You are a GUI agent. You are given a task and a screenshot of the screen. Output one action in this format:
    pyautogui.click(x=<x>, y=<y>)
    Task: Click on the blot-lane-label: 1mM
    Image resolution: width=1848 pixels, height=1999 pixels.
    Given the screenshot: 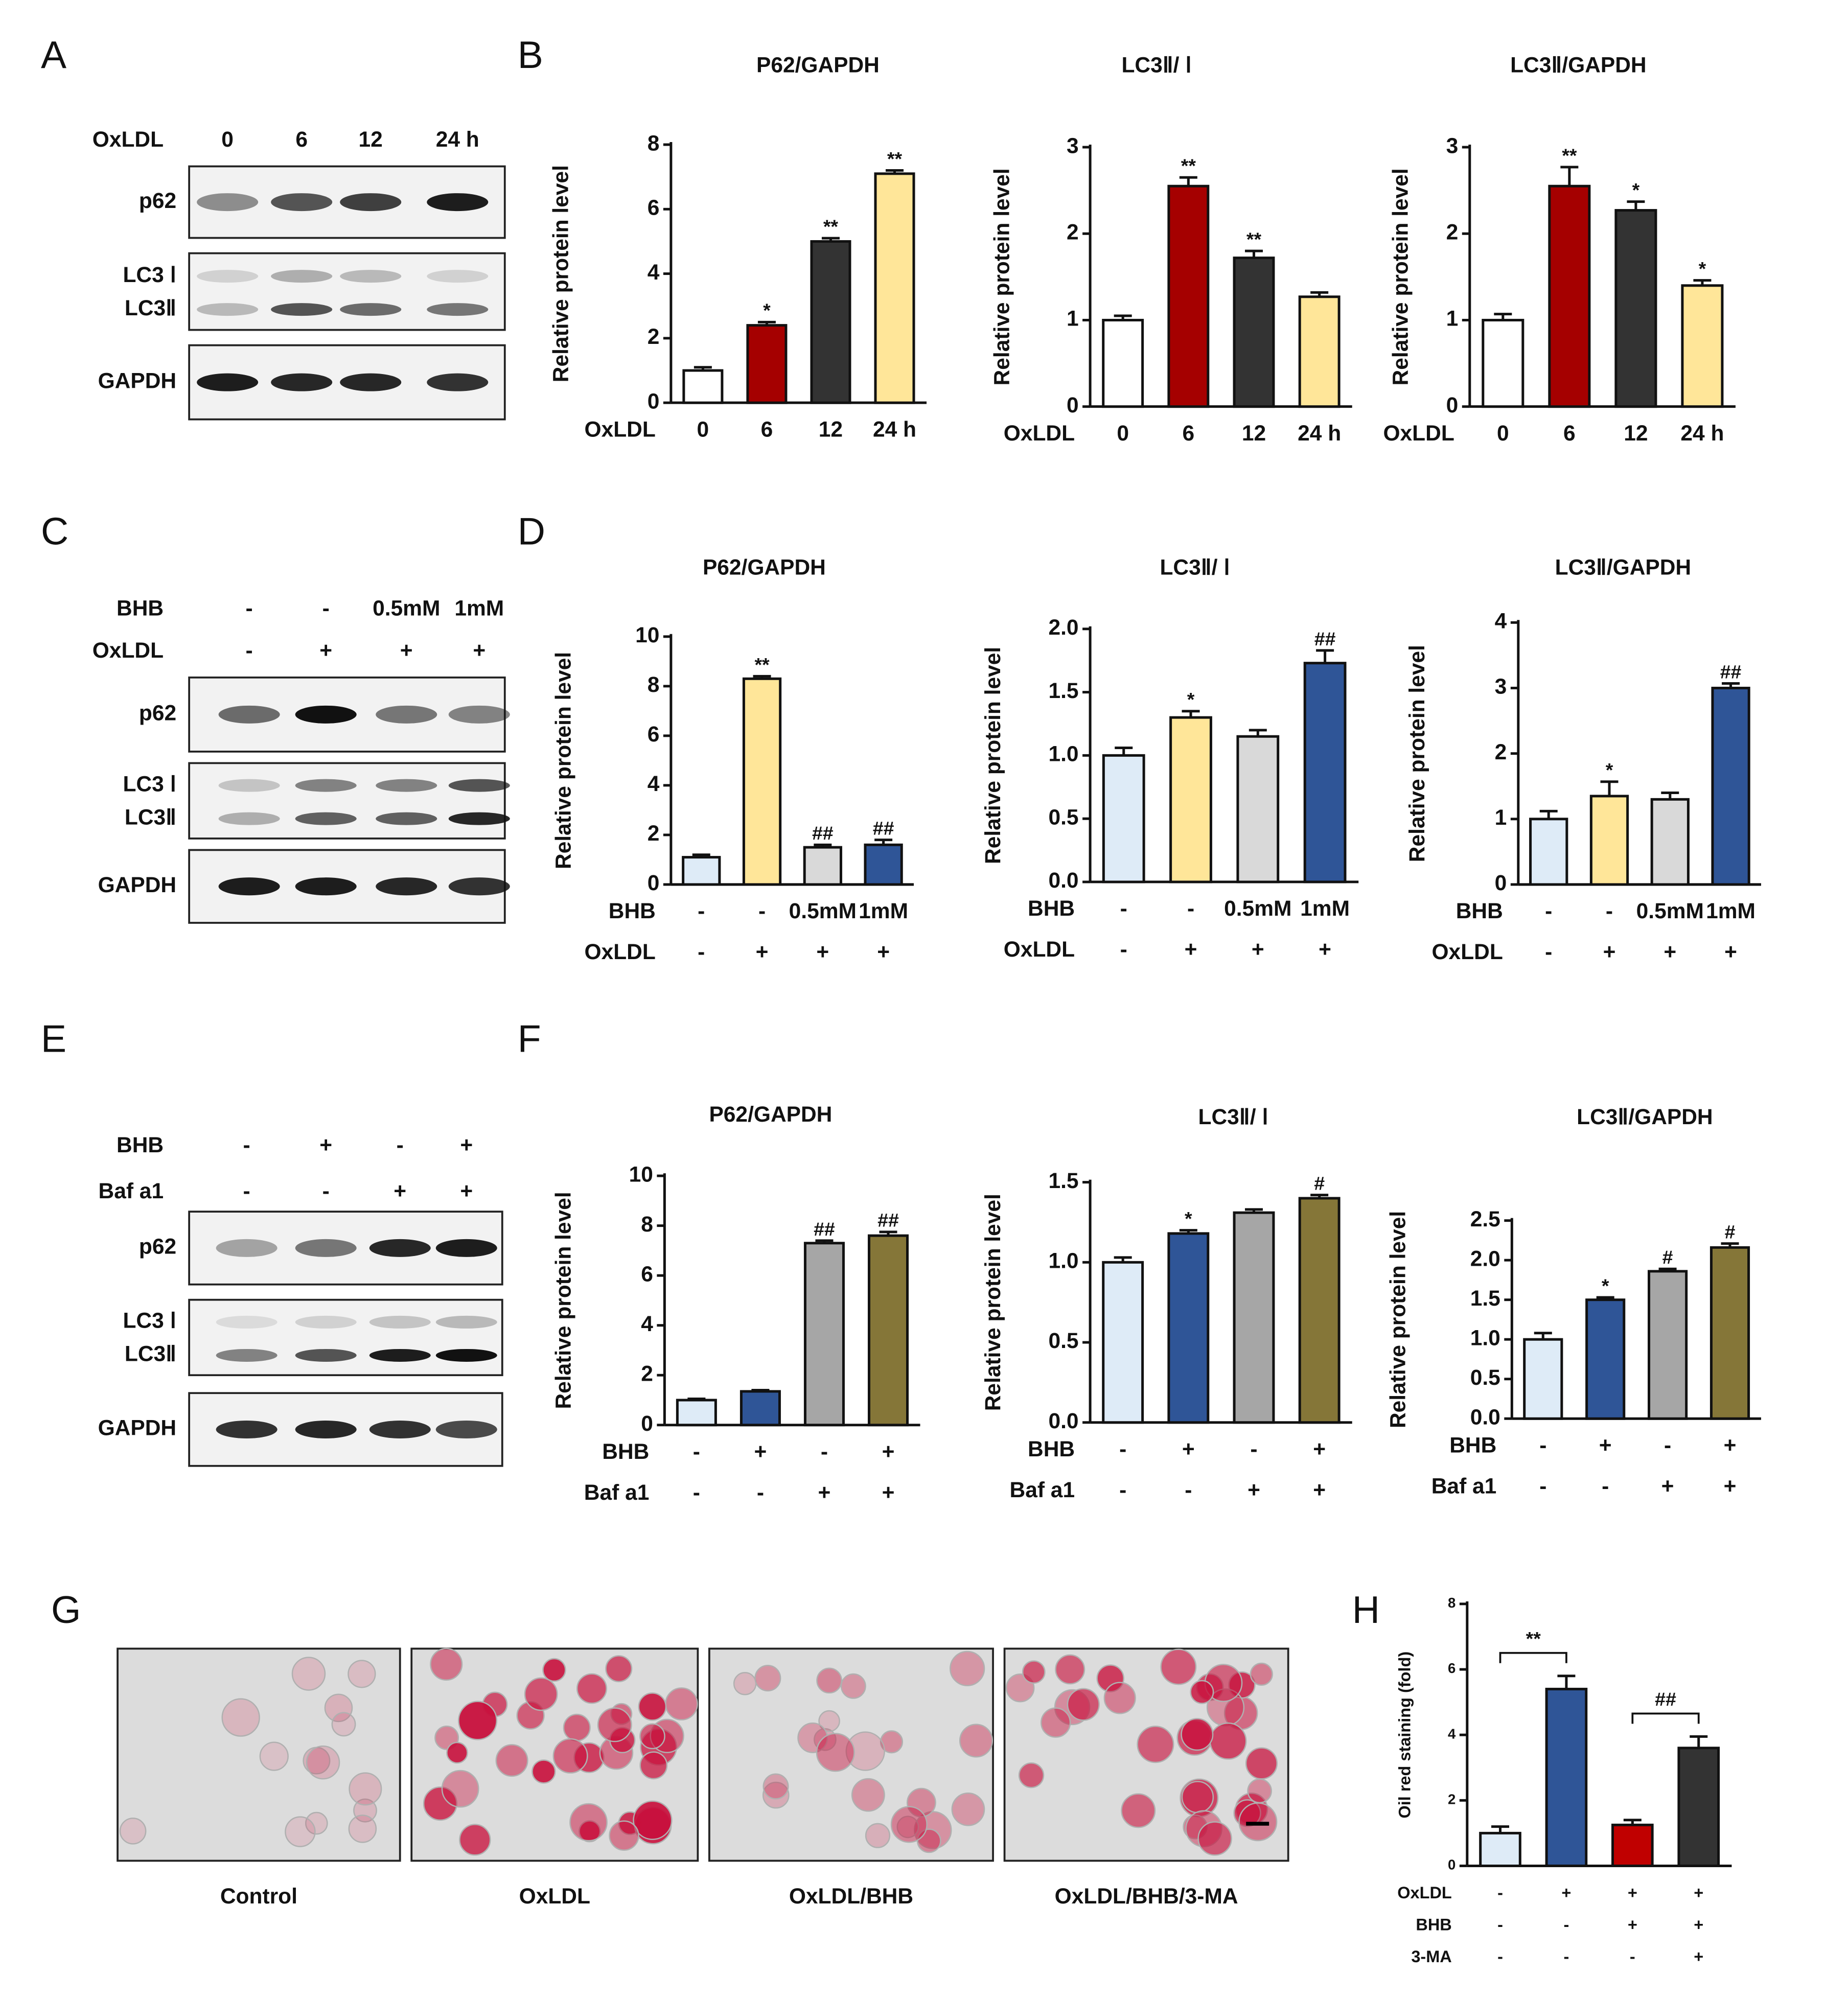 What is the action you would take?
    pyautogui.click(x=479, y=609)
    